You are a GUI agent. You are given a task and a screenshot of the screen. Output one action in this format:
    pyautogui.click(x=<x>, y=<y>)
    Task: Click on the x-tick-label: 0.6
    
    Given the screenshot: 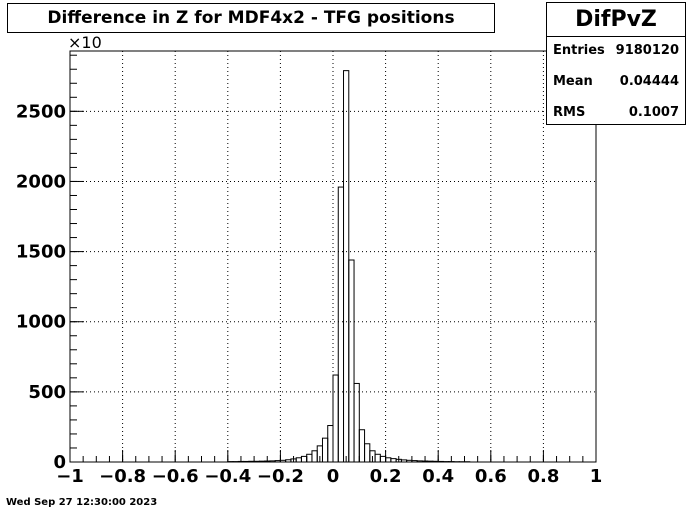 What is the action you would take?
    pyautogui.click(x=491, y=476)
    